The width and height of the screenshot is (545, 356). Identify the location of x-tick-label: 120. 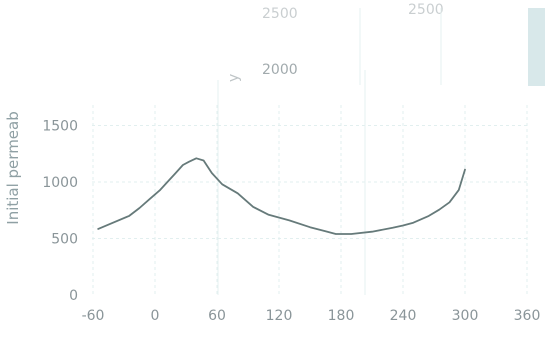
(279, 316).